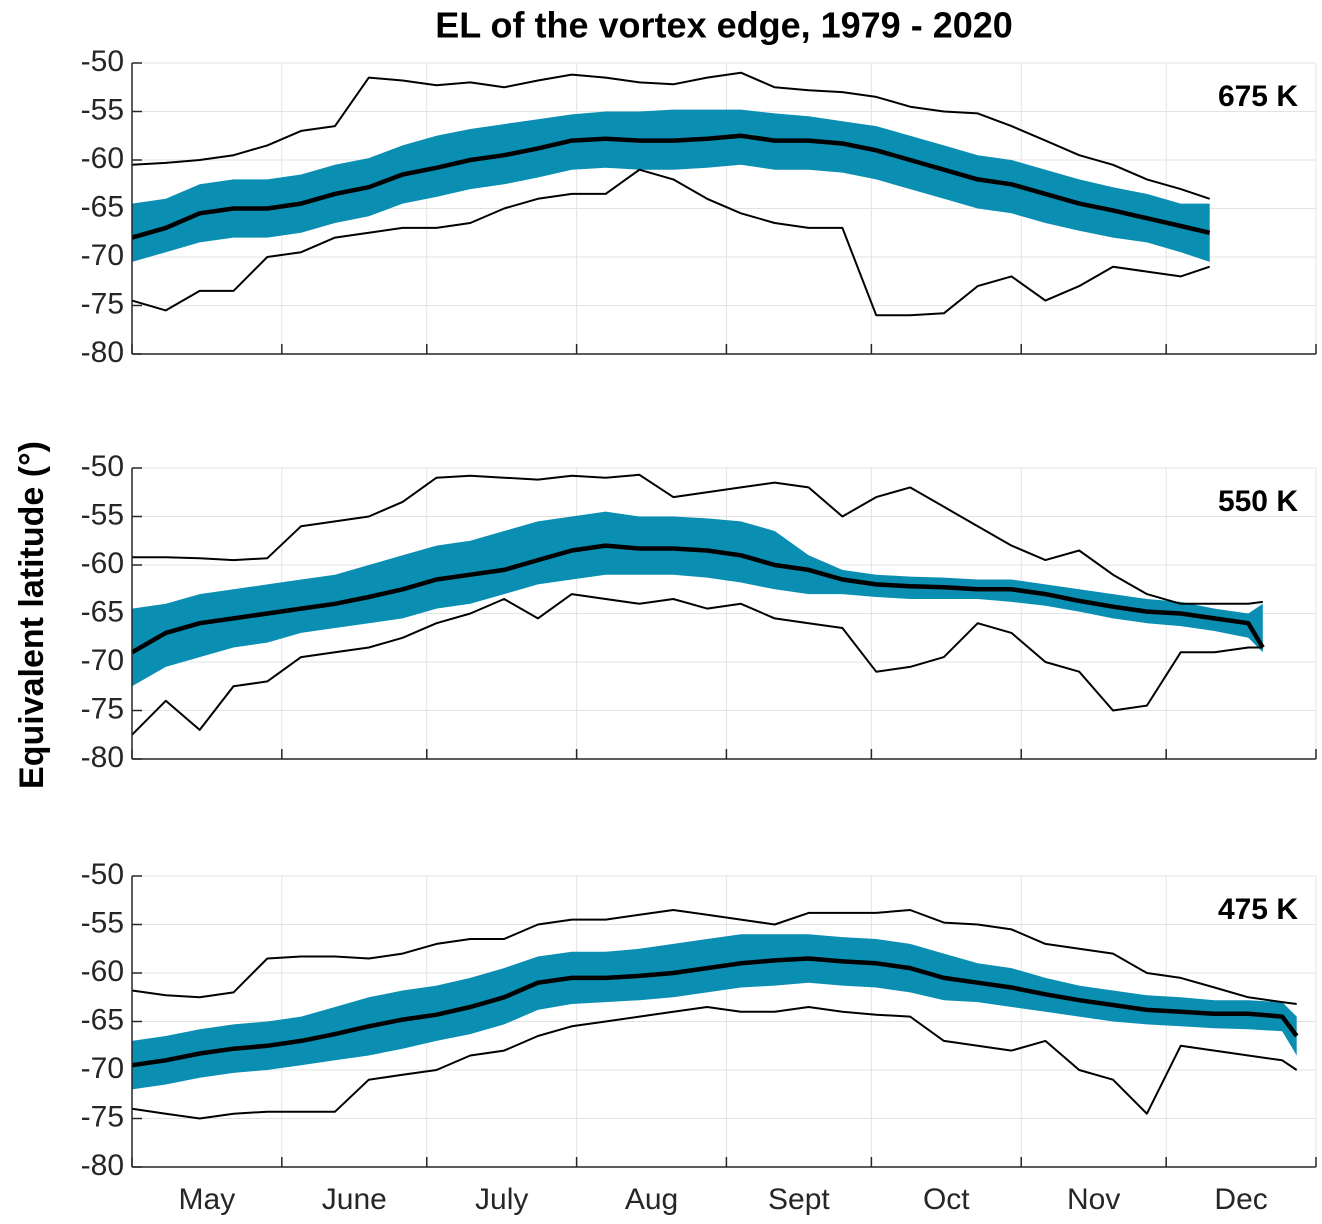 The image size is (1322, 1224). What do you see at coordinates (32, 615) in the screenshot?
I see `y-axis-label: Equivalent latitude (°)` at bounding box center [32, 615].